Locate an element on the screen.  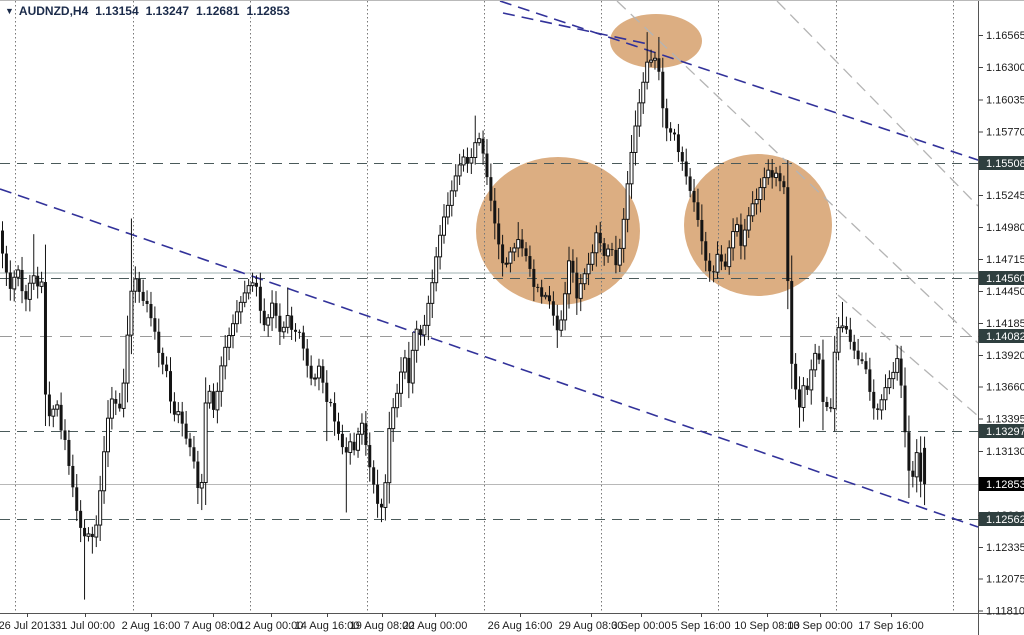
price-axis-label: 1.16565 is located at coordinates (1005, 36).